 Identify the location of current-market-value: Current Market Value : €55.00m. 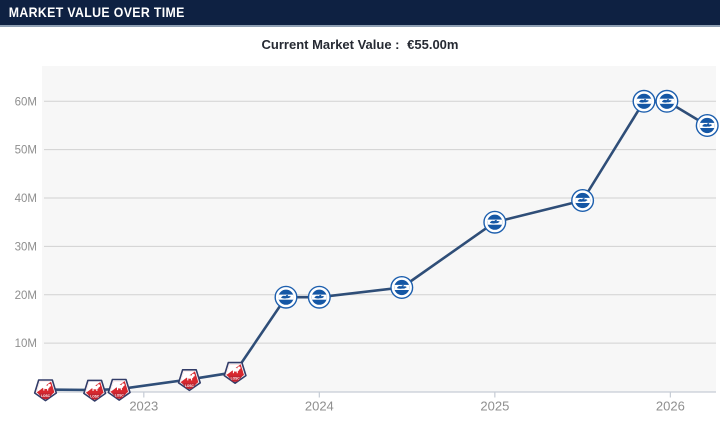
(360, 44).